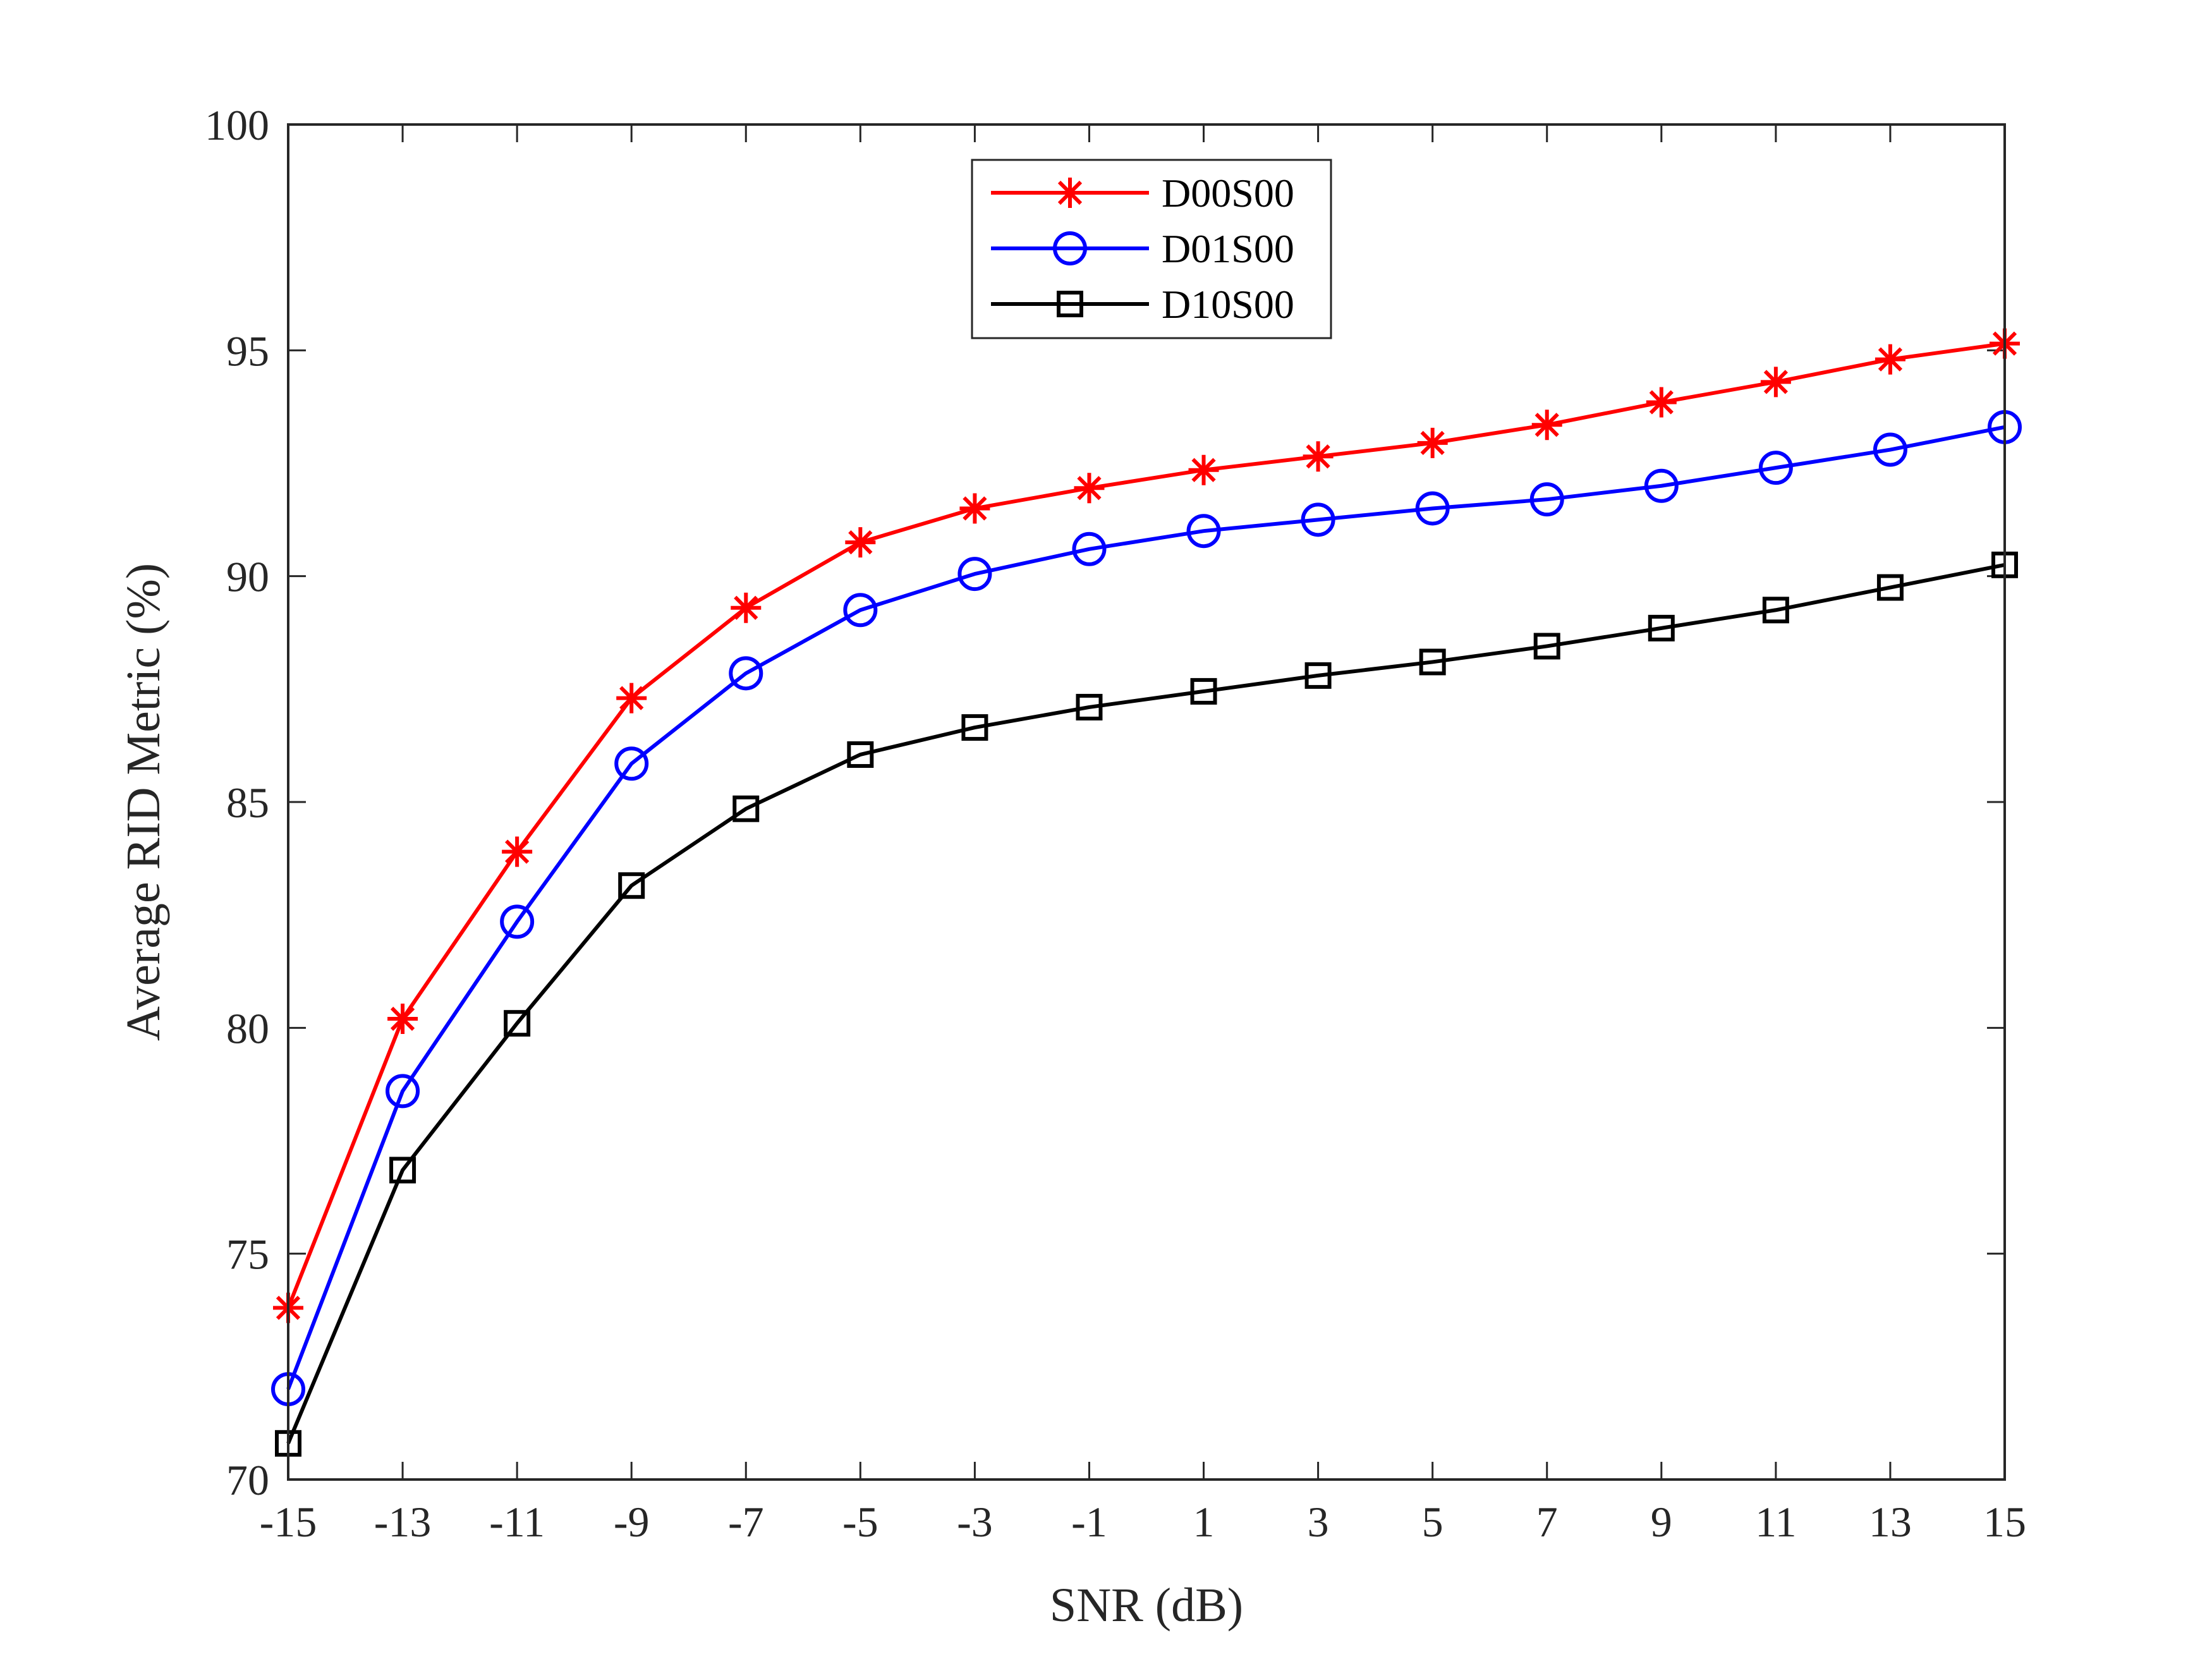  Describe the element at coordinates (1318, 1522) in the screenshot. I see `x-tick-label: 3` at that location.